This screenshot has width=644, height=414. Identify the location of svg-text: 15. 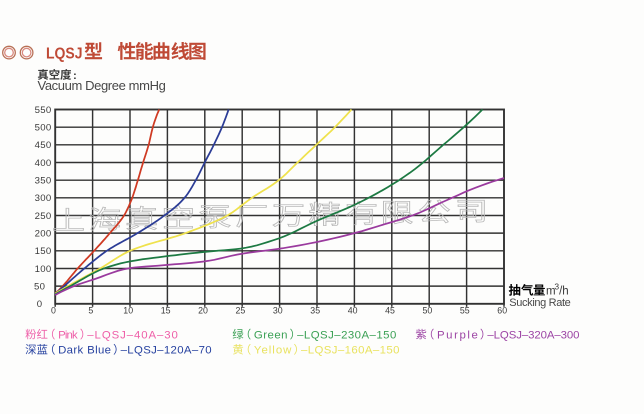
(166, 311).